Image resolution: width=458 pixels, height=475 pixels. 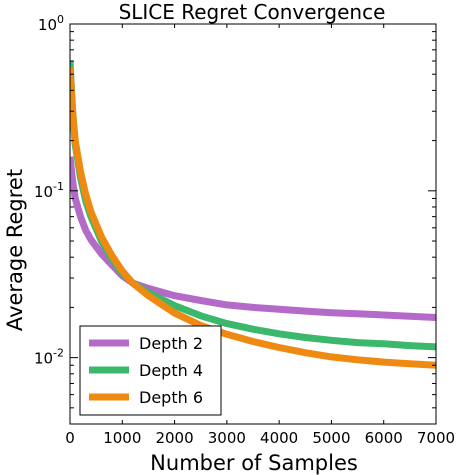 What do you see at coordinates (122, 438) in the screenshot?
I see `x-tick-label: 1000` at bounding box center [122, 438].